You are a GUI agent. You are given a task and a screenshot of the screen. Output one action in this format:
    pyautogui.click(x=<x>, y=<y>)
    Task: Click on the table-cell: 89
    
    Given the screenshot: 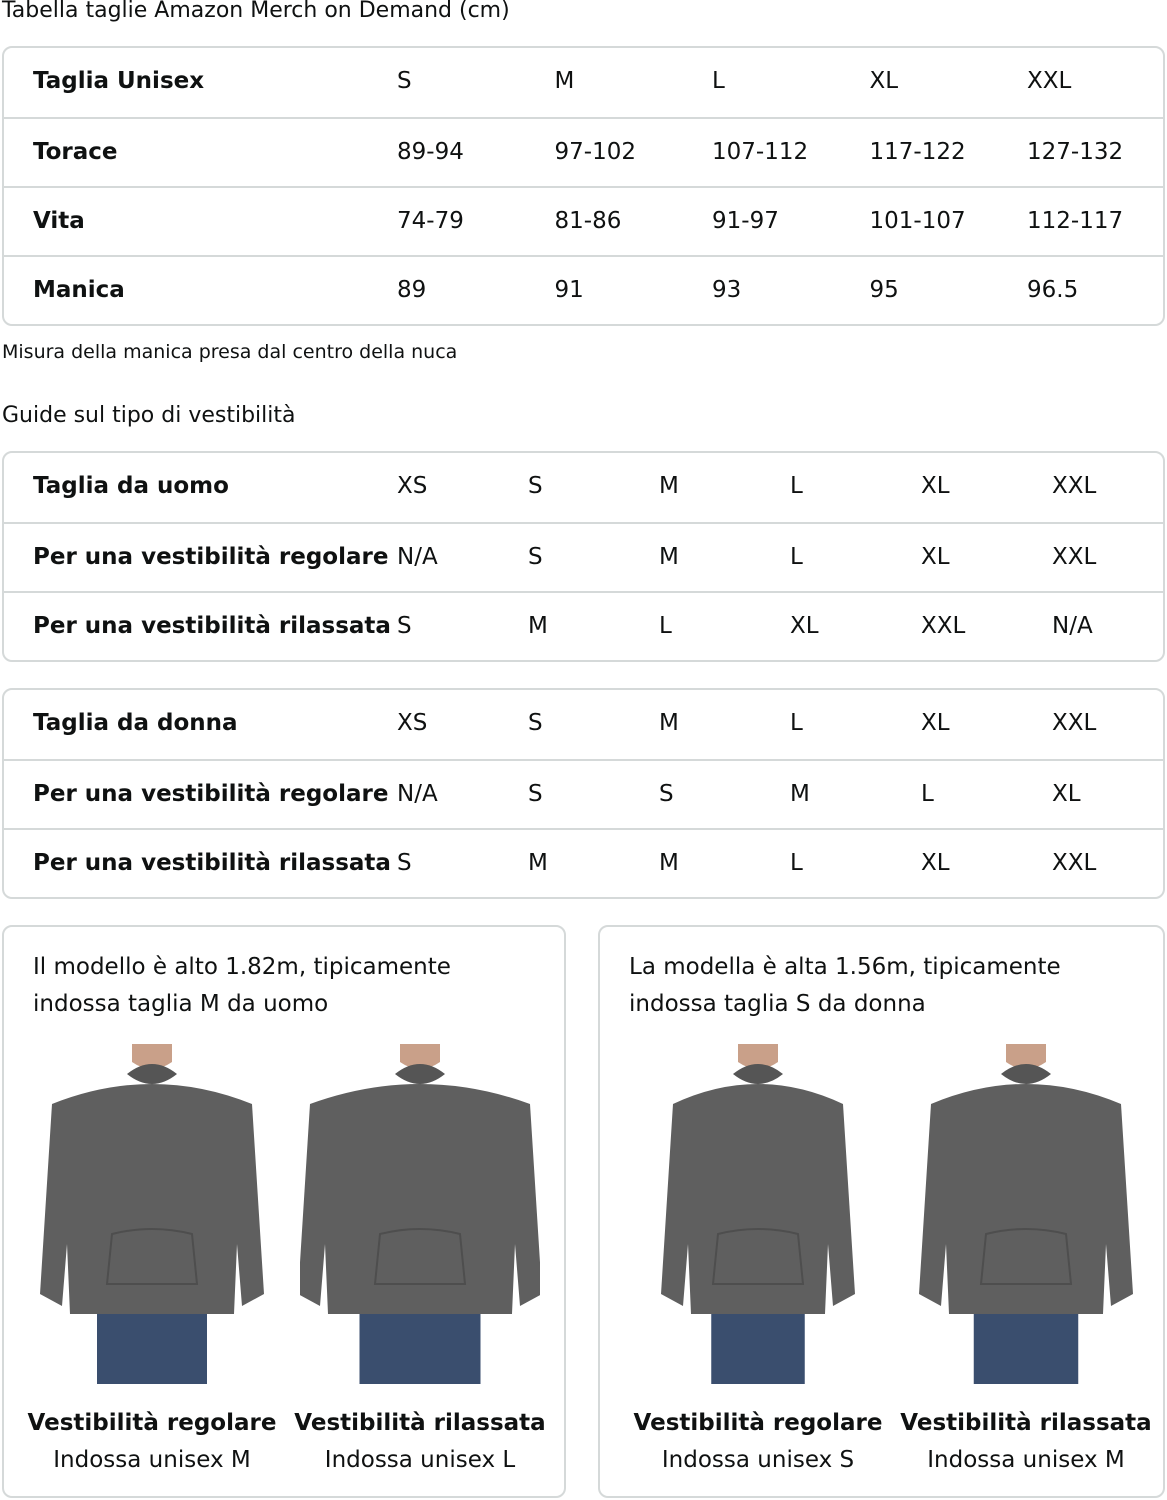 What is the action you would take?
    pyautogui.click(x=412, y=290)
    